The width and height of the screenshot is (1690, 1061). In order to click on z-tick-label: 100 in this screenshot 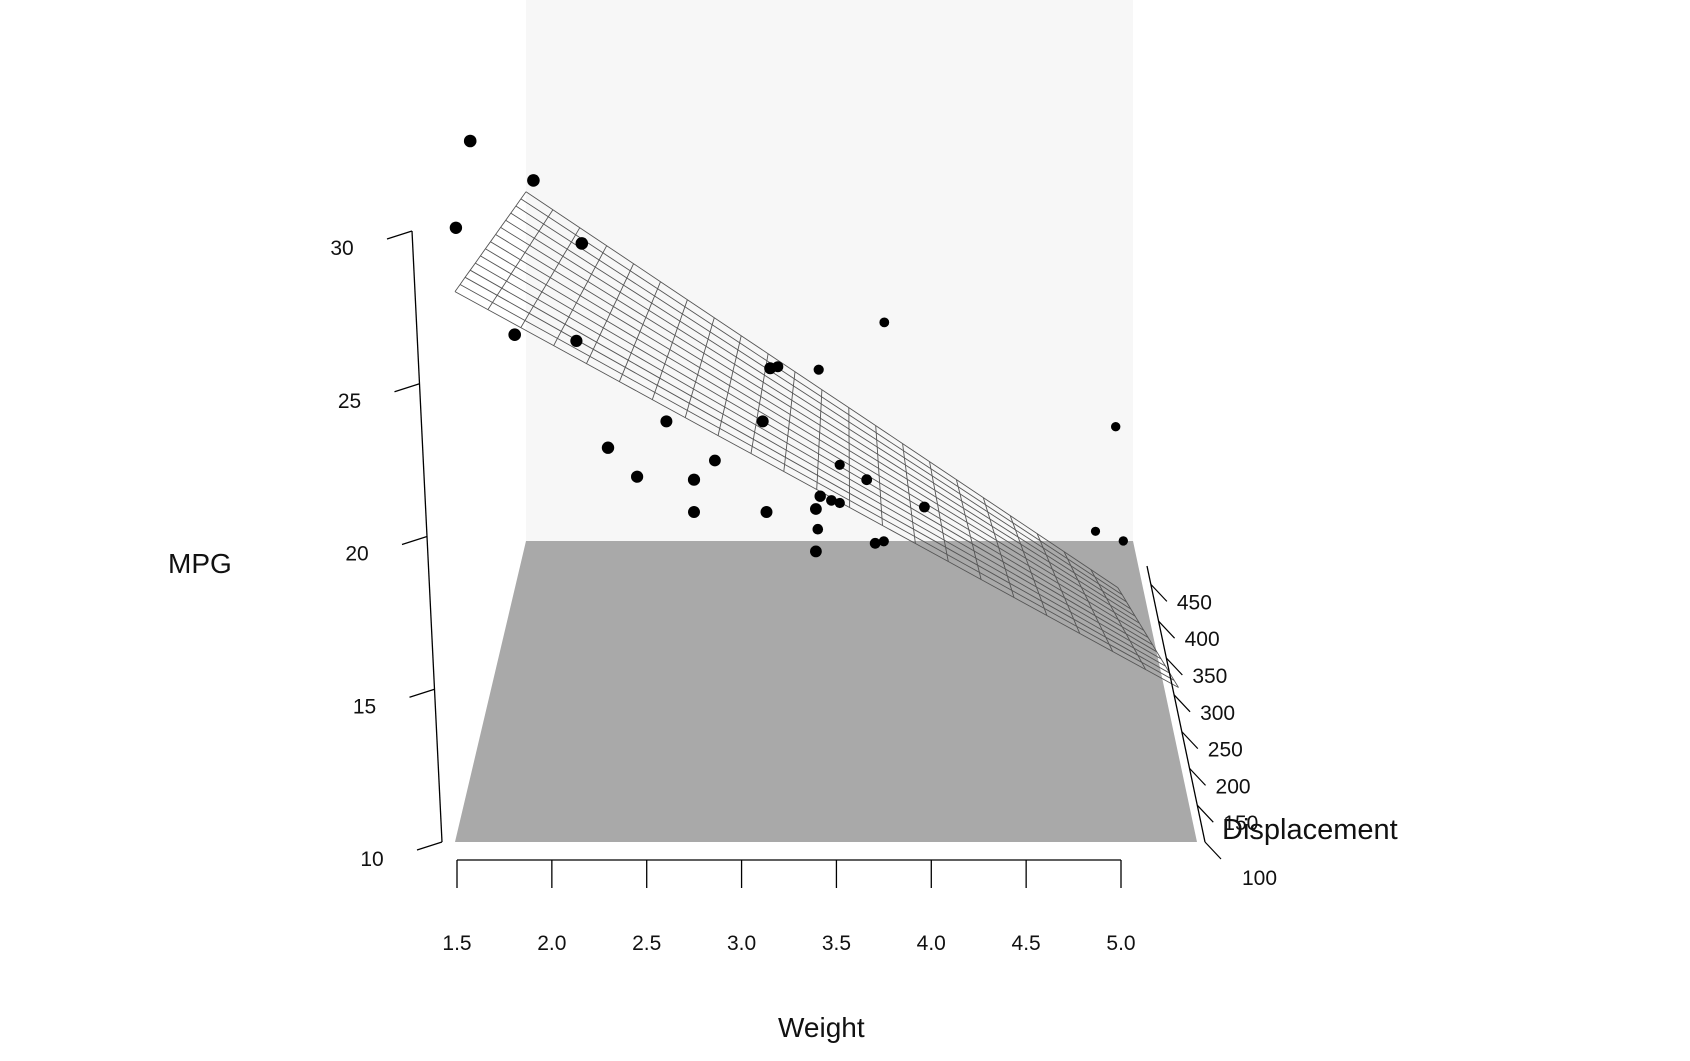, I will do `click(1259, 878)`.